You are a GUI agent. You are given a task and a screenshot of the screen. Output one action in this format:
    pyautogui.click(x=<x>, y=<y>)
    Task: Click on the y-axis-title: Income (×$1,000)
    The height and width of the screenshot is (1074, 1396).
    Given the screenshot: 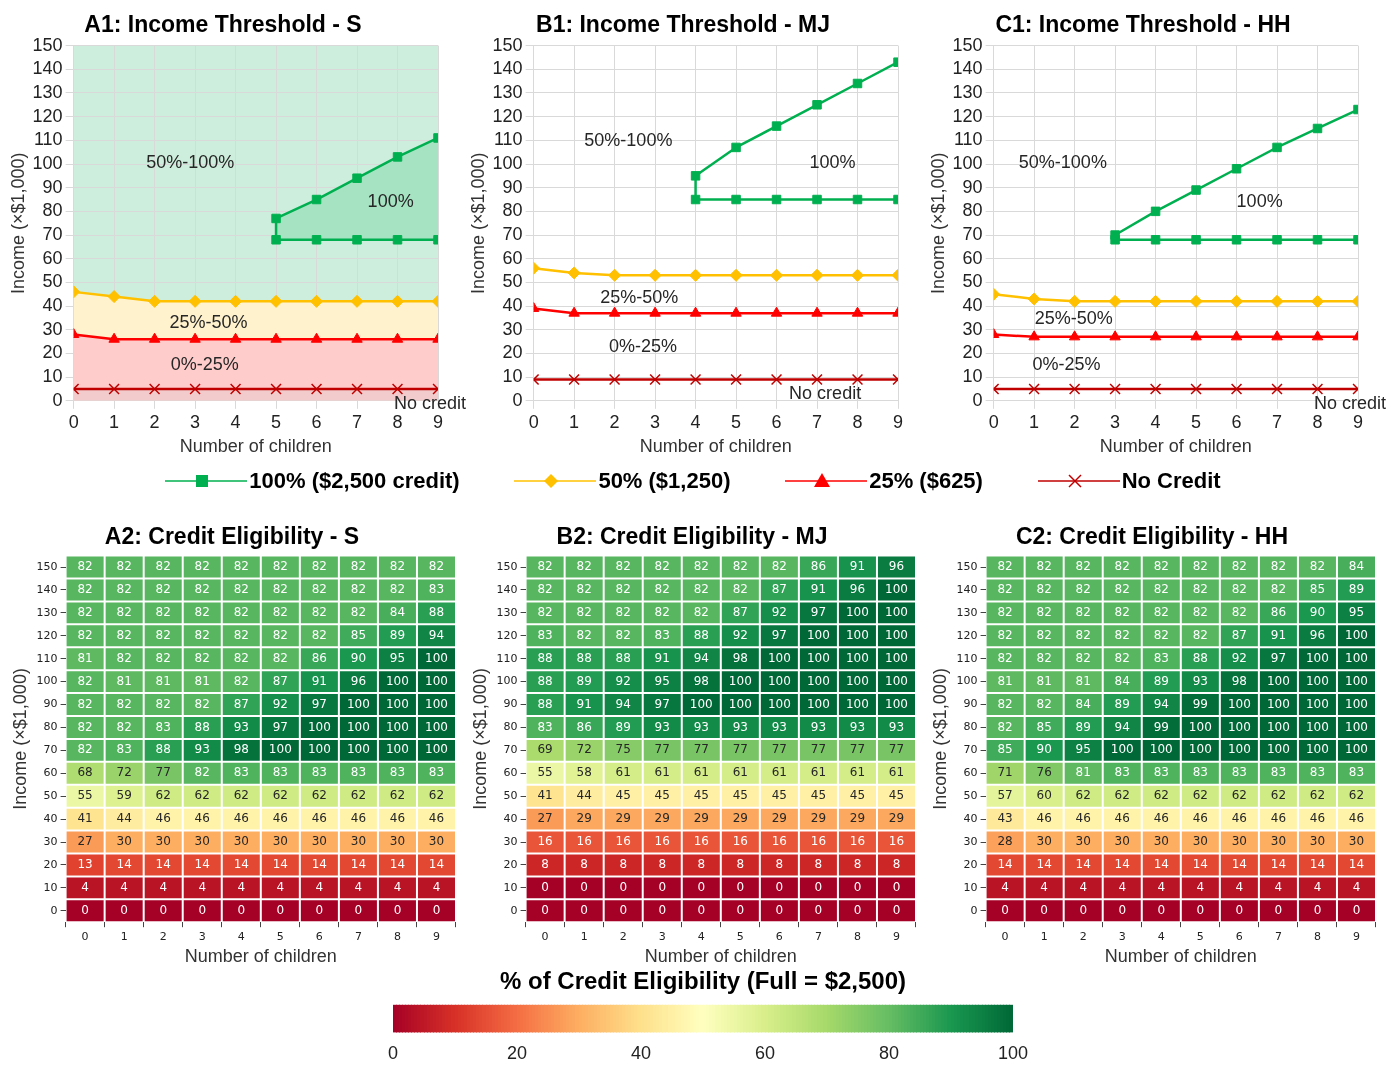 What is the action you would take?
    pyautogui.click(x=937, y=223)
    